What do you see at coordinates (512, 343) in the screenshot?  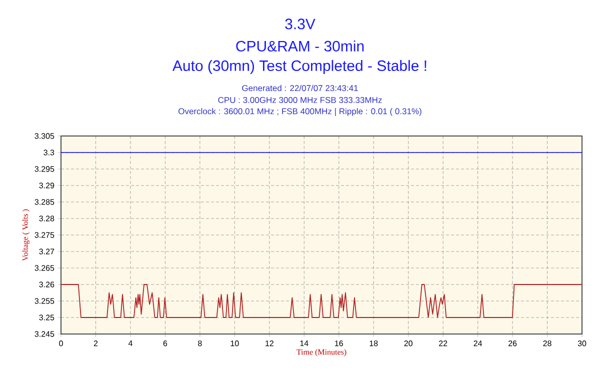 I see `x-tick-label: 26` at bounding box center [512, 343].